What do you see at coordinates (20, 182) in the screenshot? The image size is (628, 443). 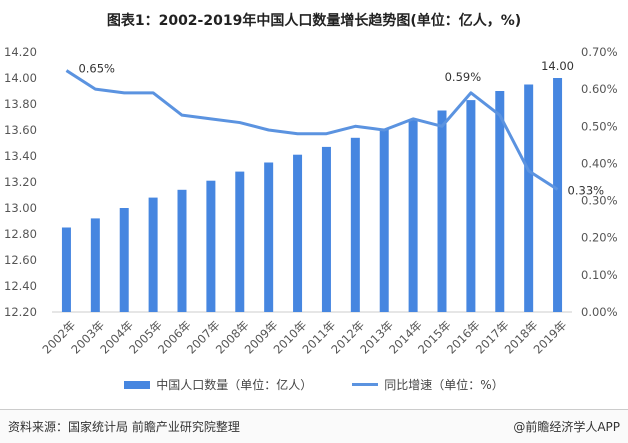 I see `left-tick-label: 13.20` at bounding box center [20, 182].